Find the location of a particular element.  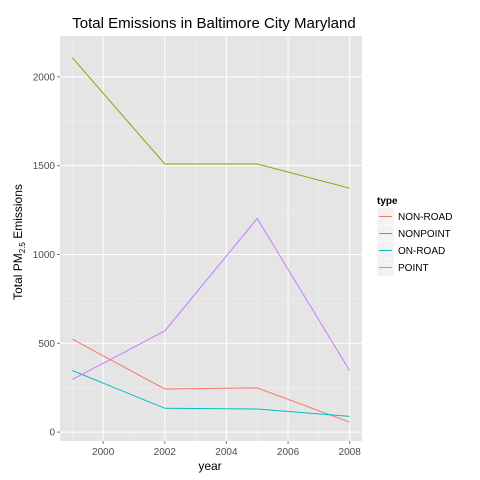

legend-label: POINT is located at coordinates (413, 268).